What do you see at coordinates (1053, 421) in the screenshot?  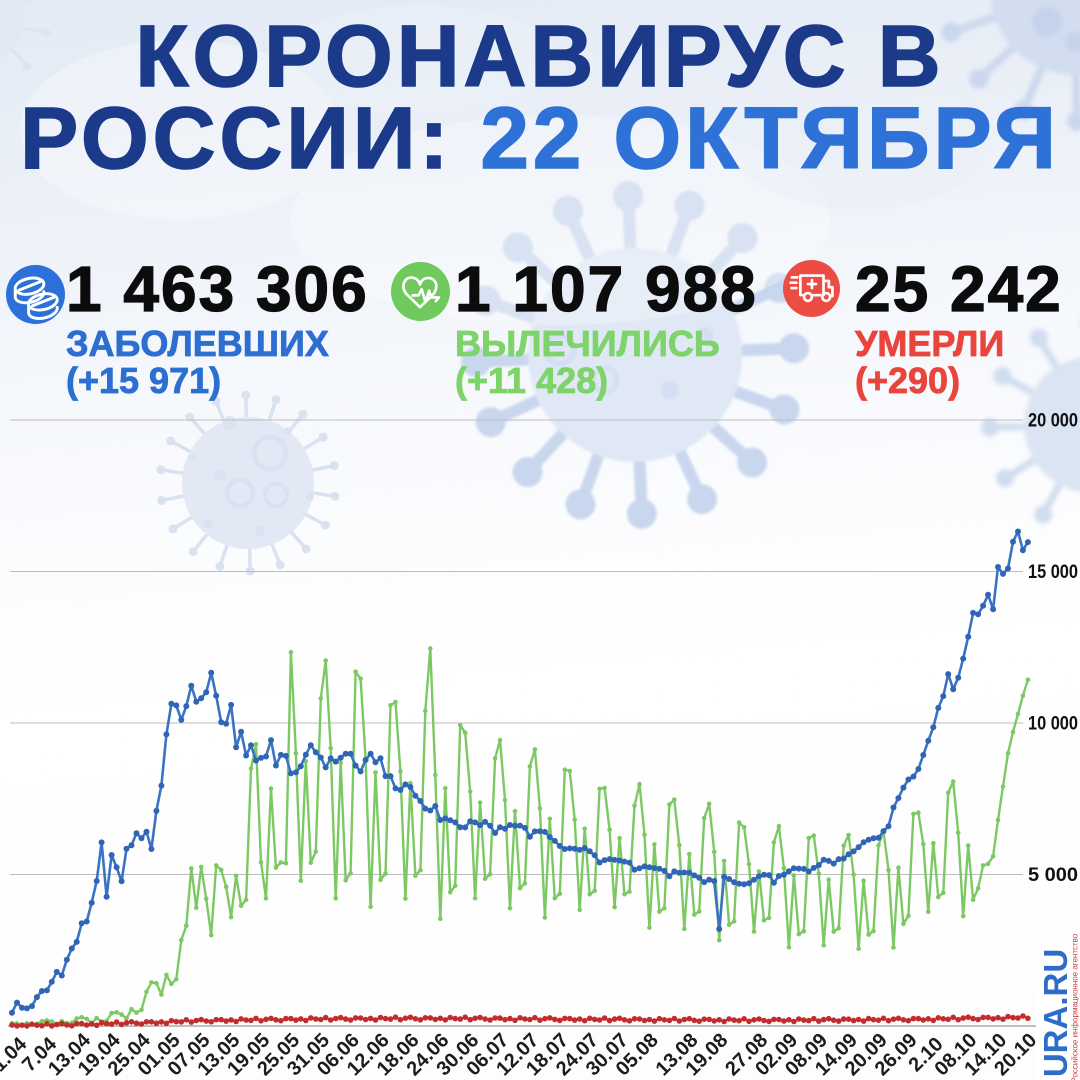 I see `svg-text: 20 000` at bounding box center [1053, 421].